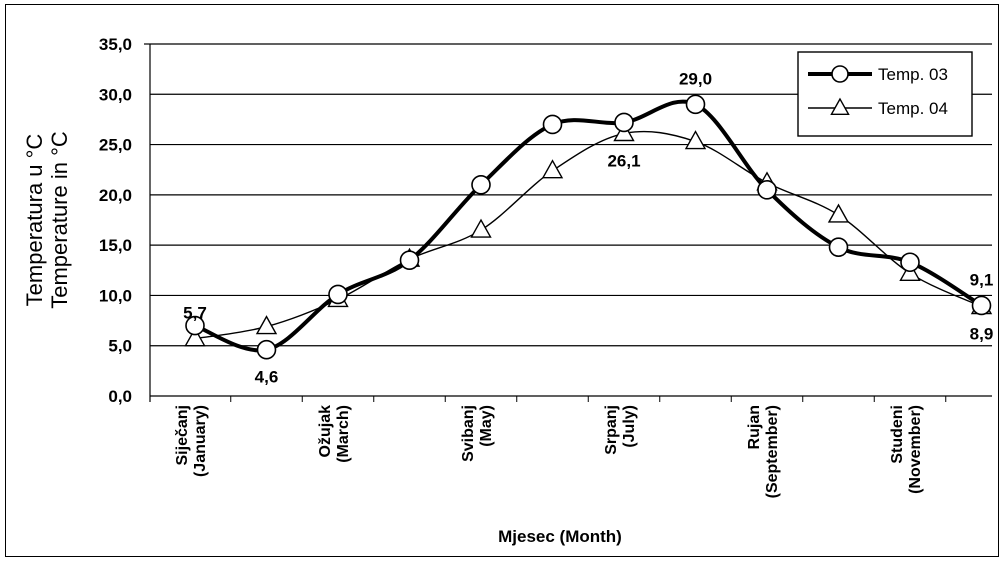 This screenshot has width=1006, height=563. Describe the element at coordinates (34, 220) in the screenshot. I see `y-axis-title: Temperatura u °C` at that location.